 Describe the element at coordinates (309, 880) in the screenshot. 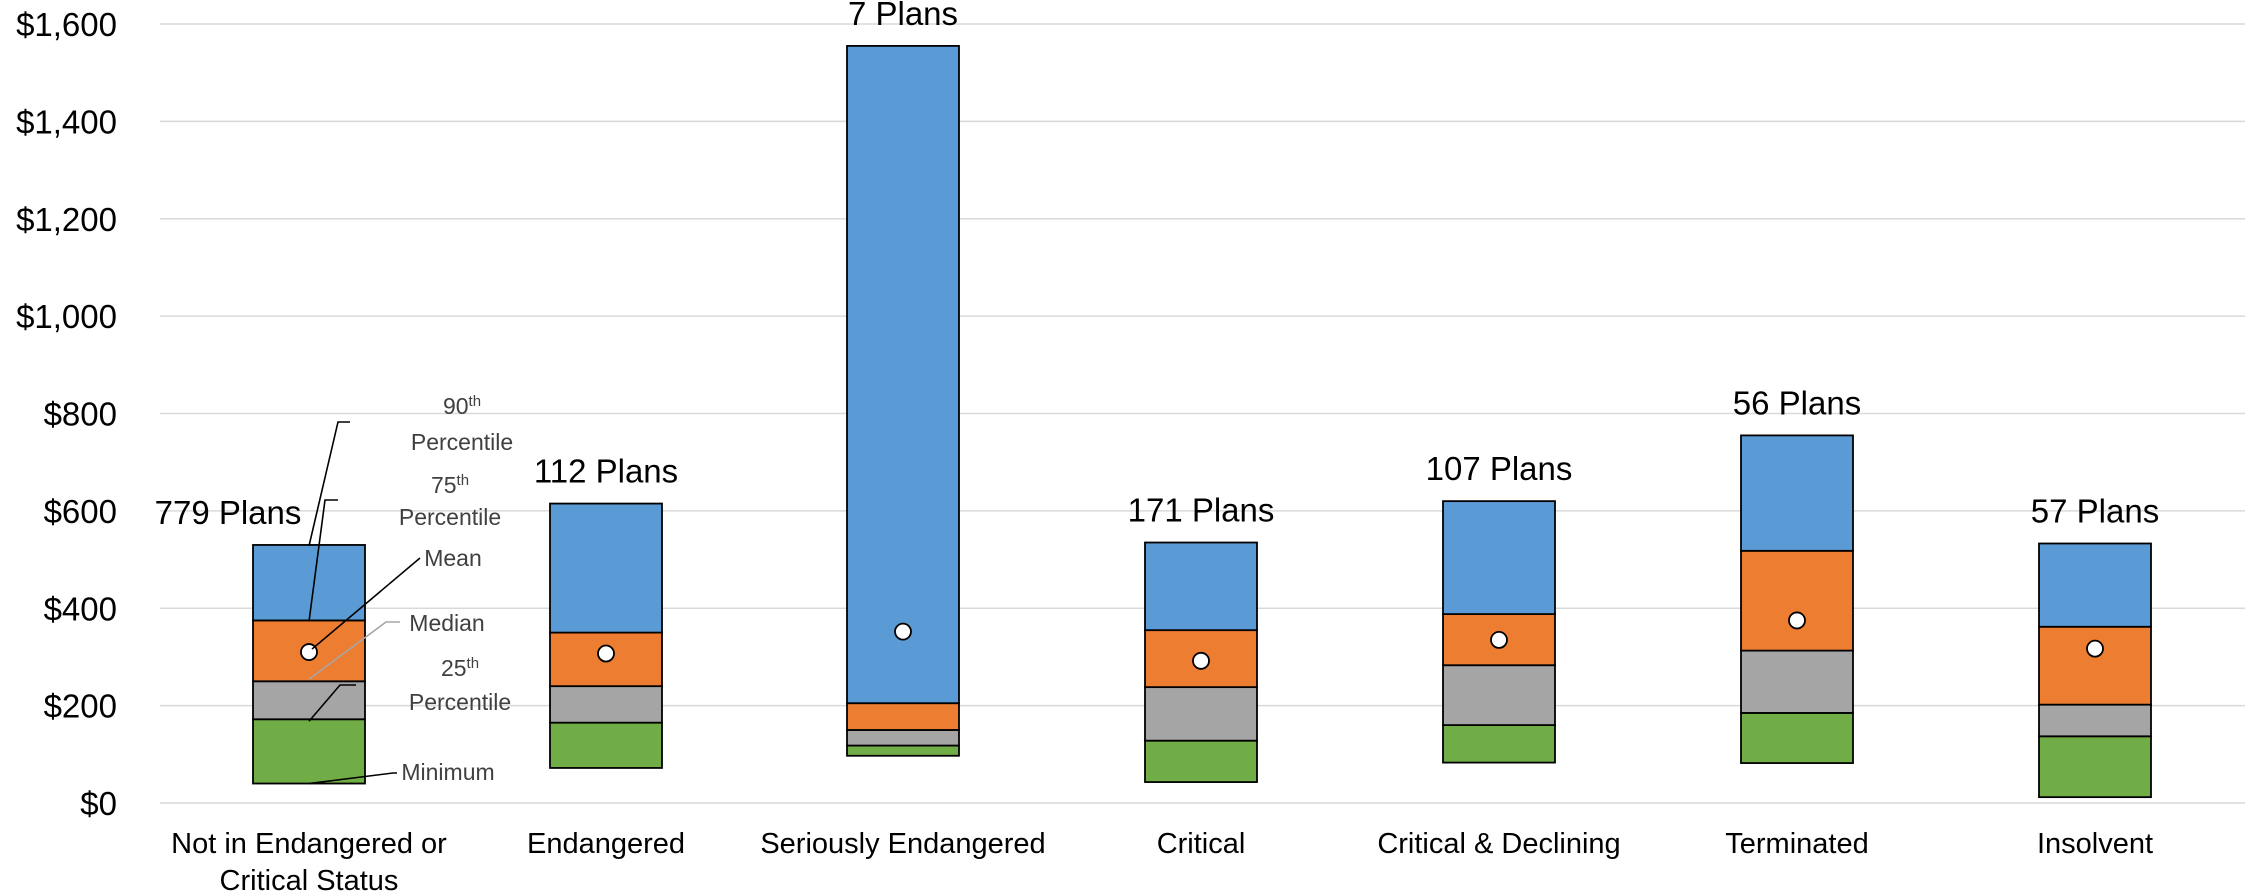

I see `category-label: Critical Status` at that location.